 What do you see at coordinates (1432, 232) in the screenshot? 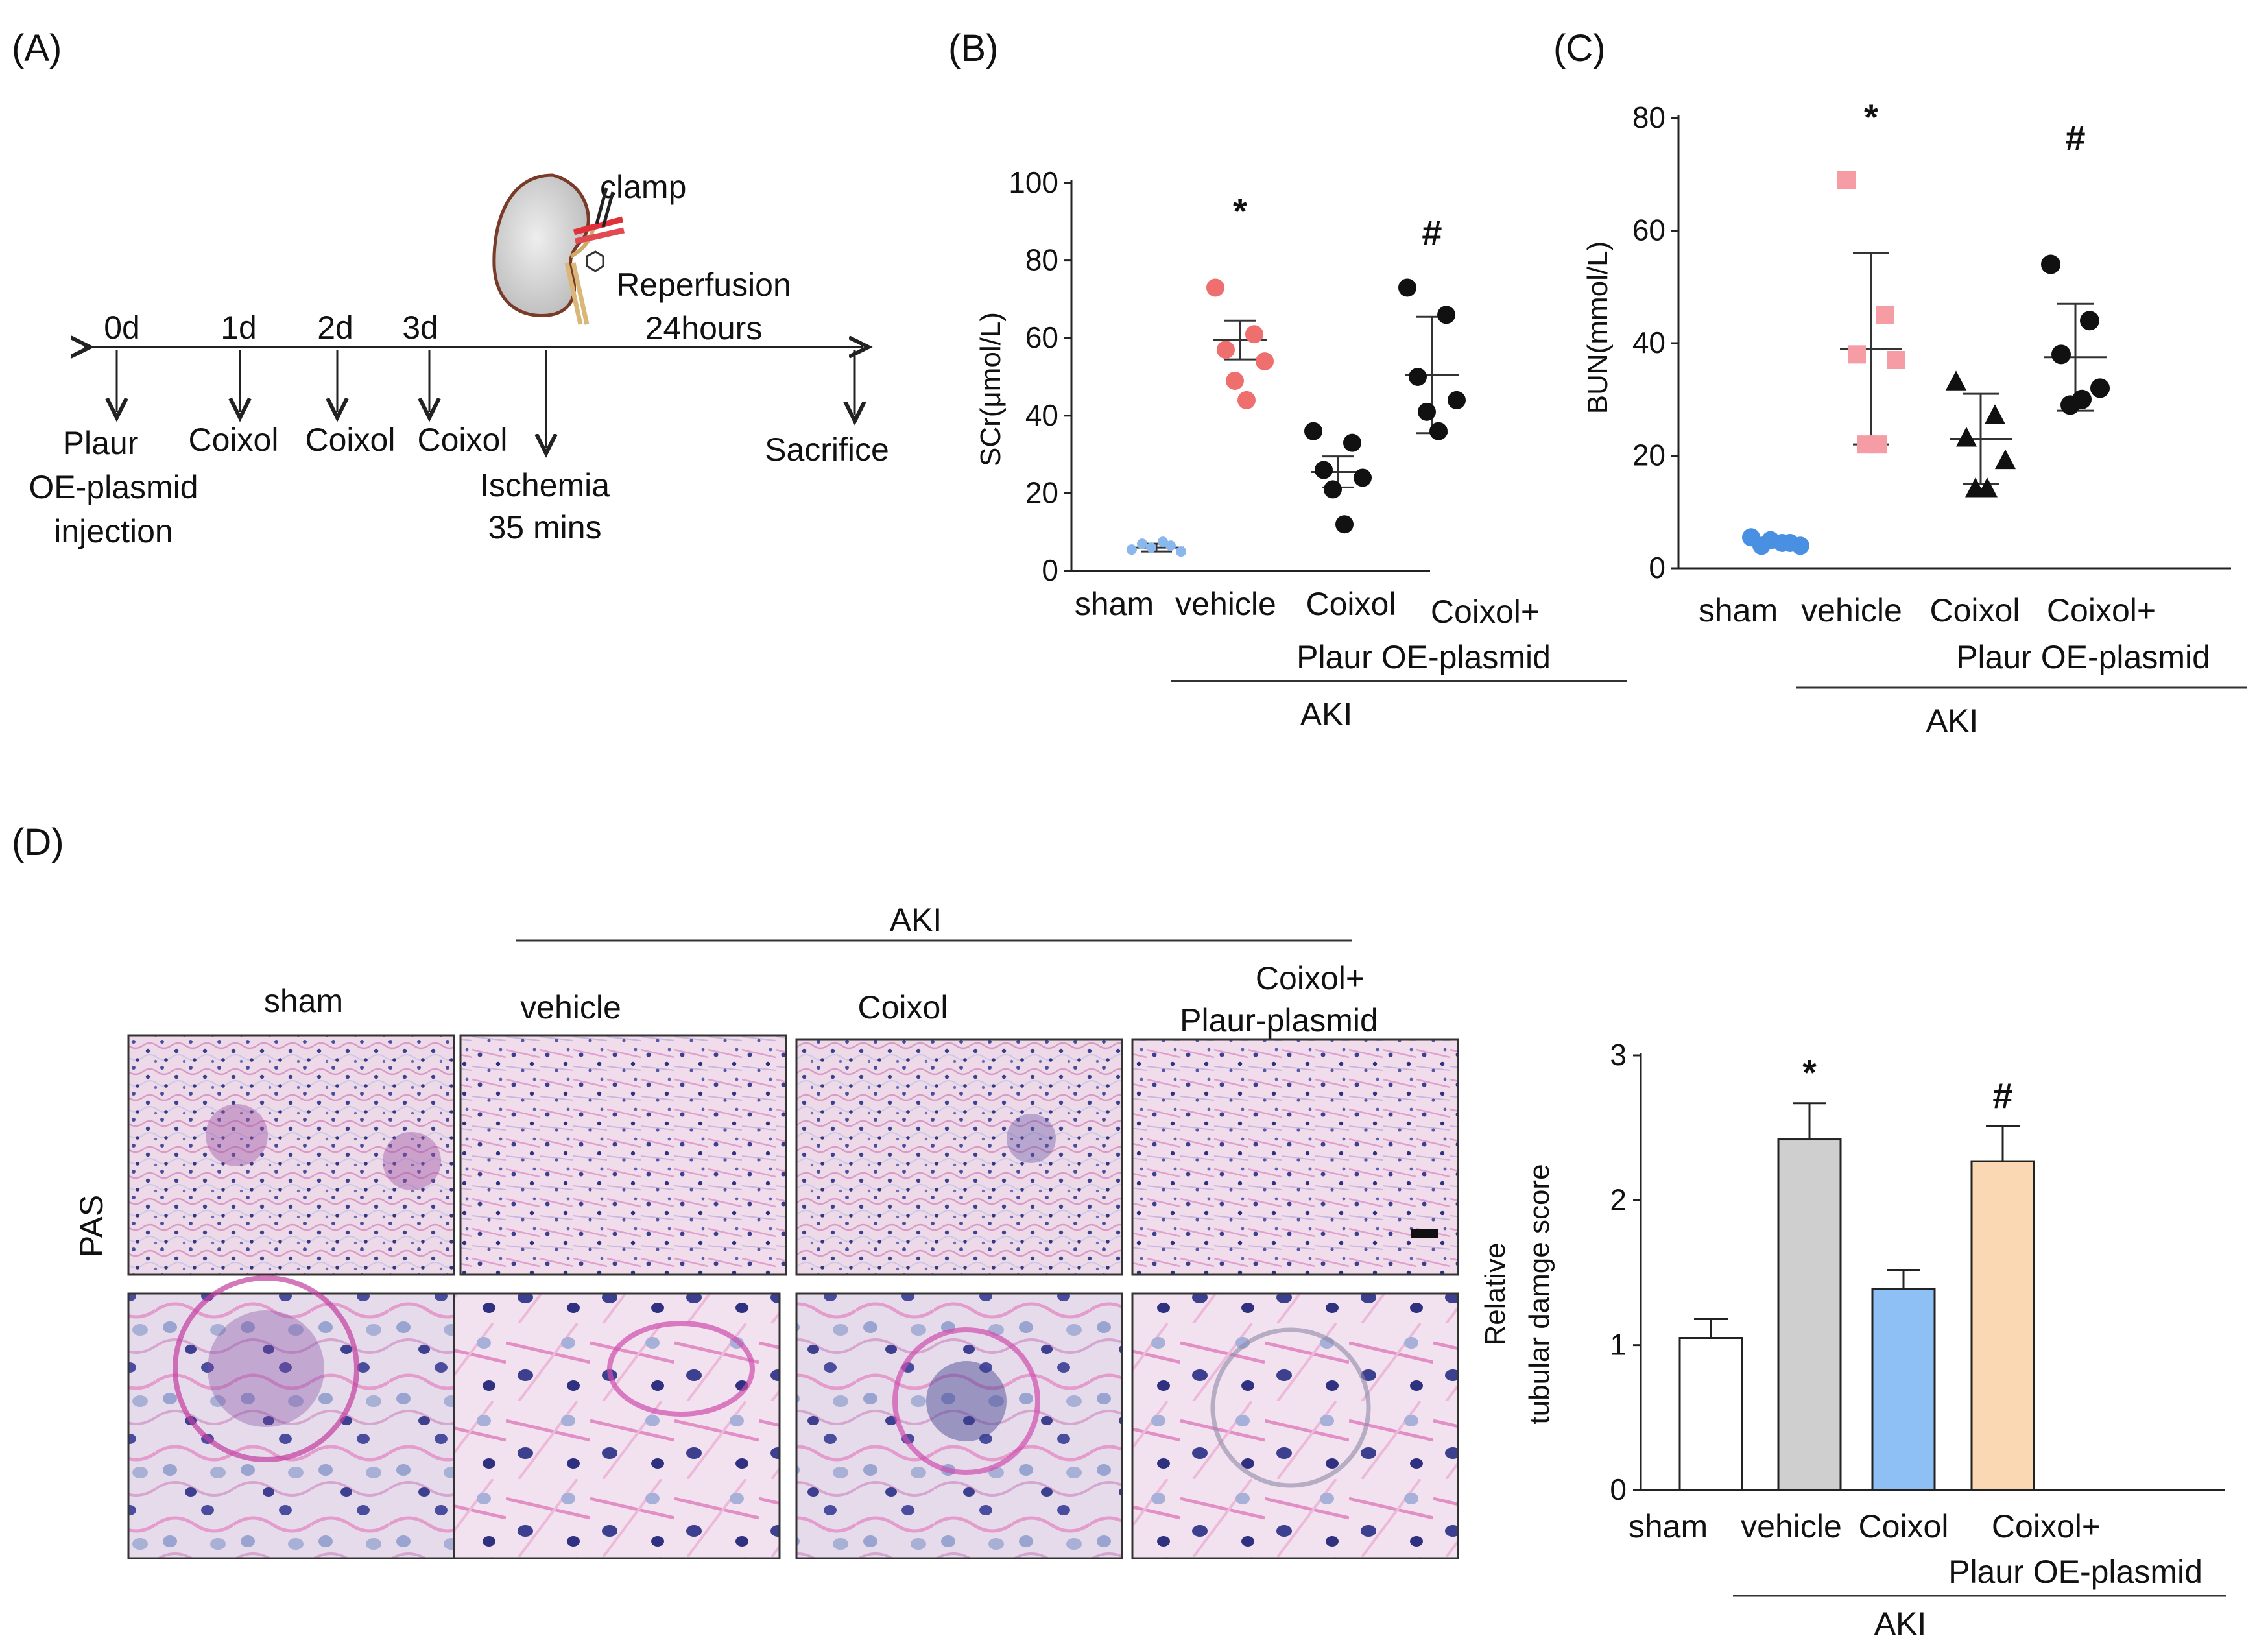
I see `scr-significance-mark: #` at bounding box center [1432, 232].